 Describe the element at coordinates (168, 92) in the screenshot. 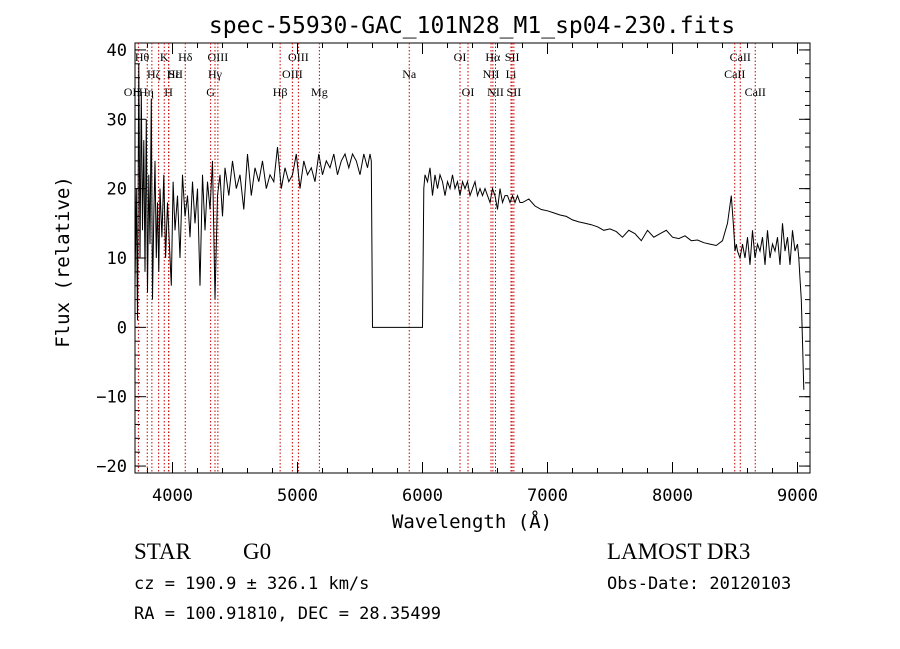

I see `line-marker-label: H` at that location.